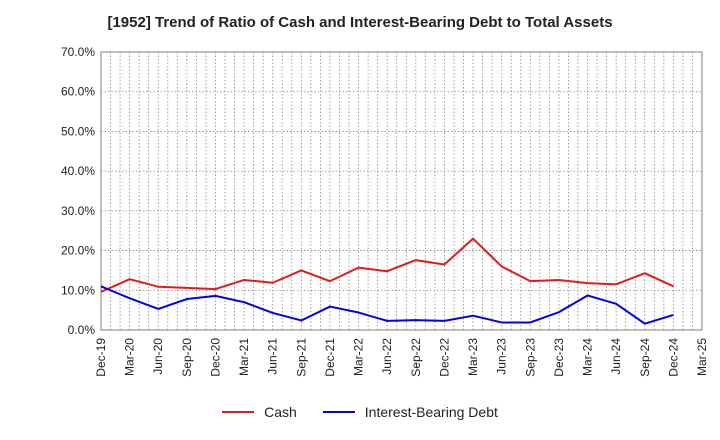  Describe the element at coordinates (78, 131) in the screenshot. I see `y-tick-label: 50.0%` at that location.